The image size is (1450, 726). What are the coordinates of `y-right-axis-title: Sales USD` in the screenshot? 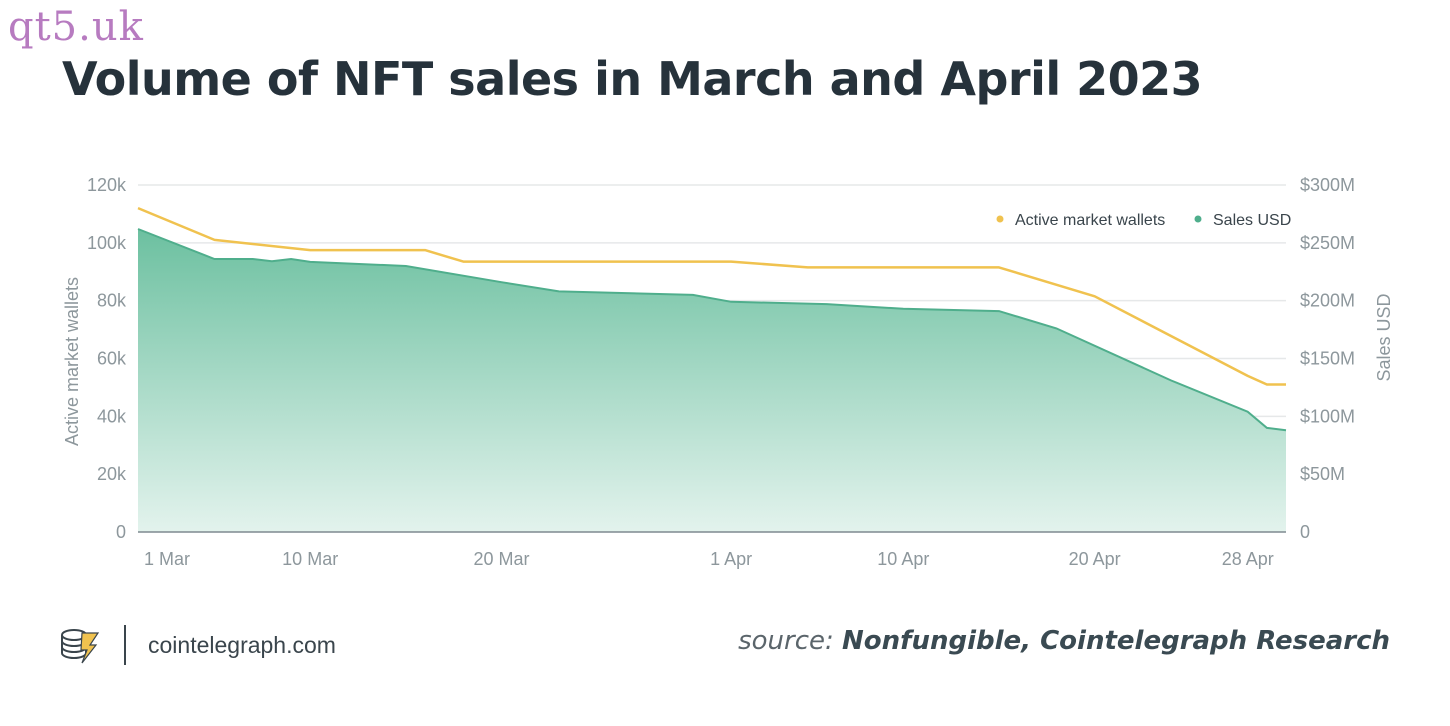 It's located at (1384, 337).